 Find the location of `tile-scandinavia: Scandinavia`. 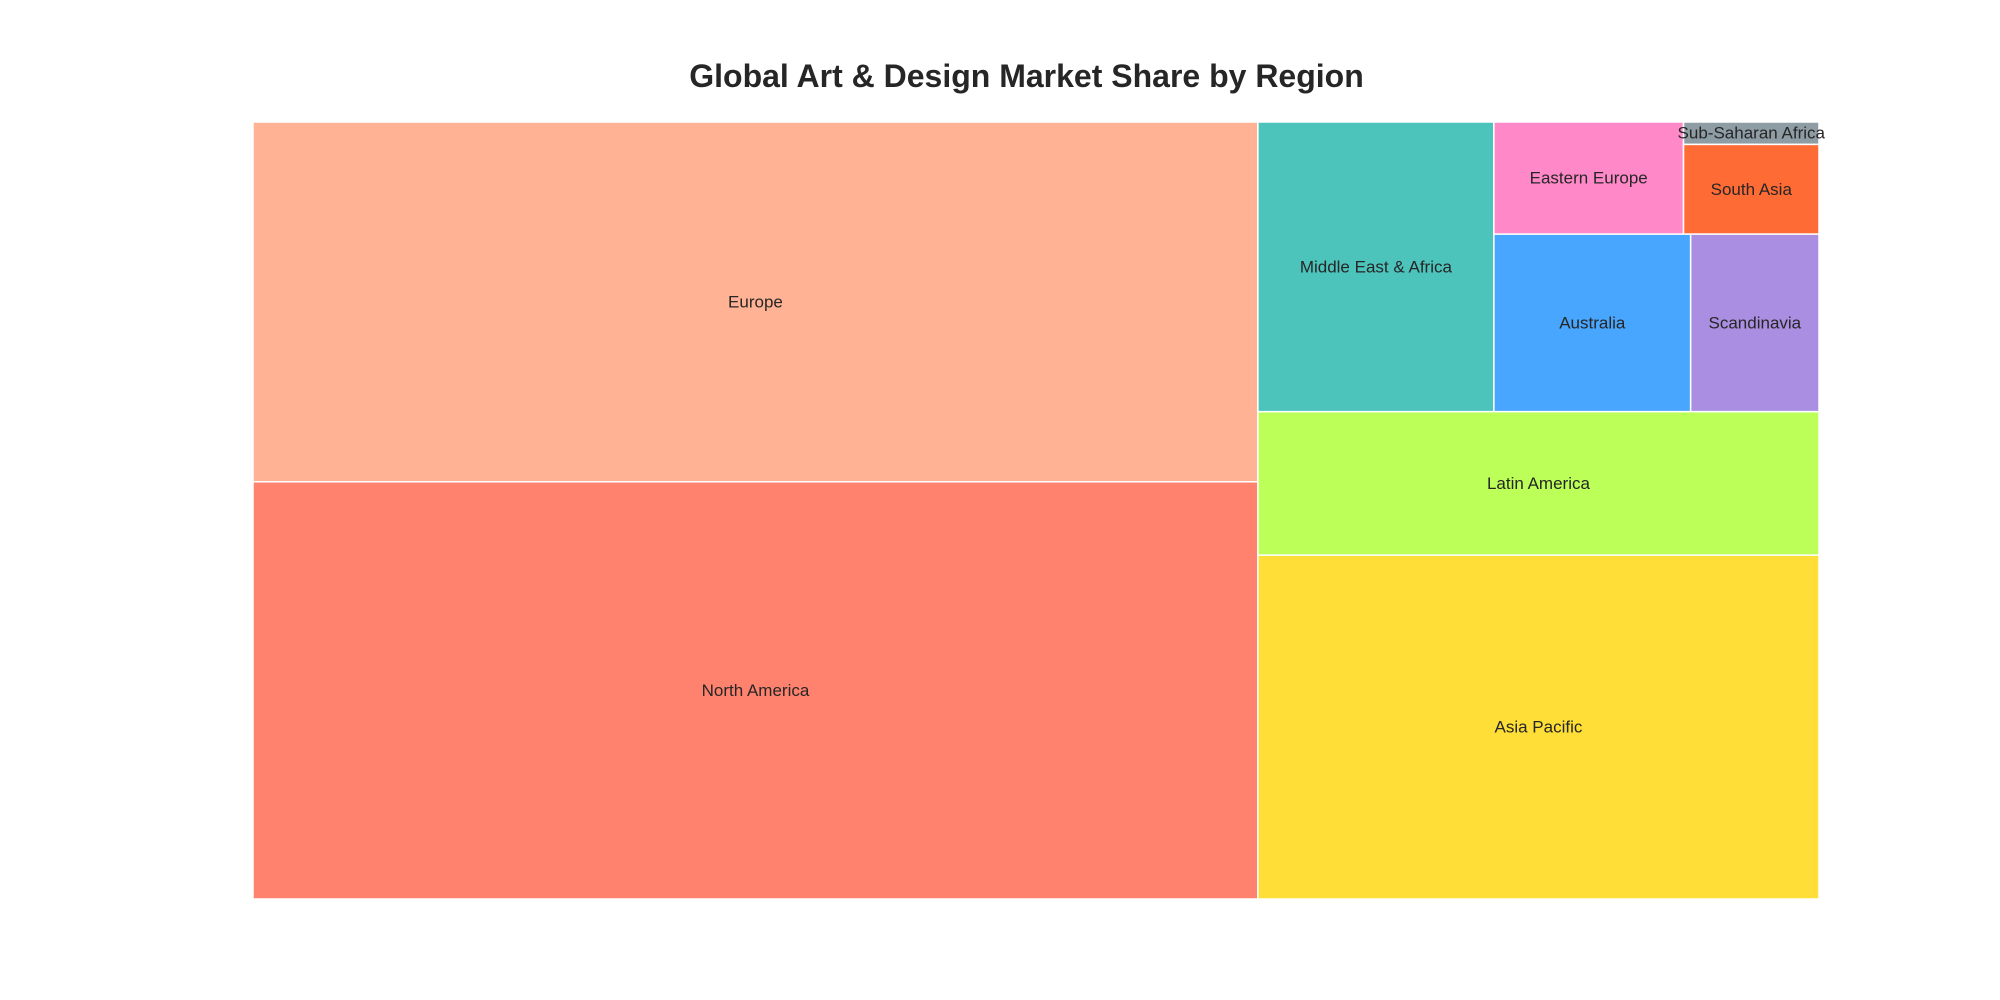

tile-scandinavia: Scandinavia is located at coordinates (1754, 323).